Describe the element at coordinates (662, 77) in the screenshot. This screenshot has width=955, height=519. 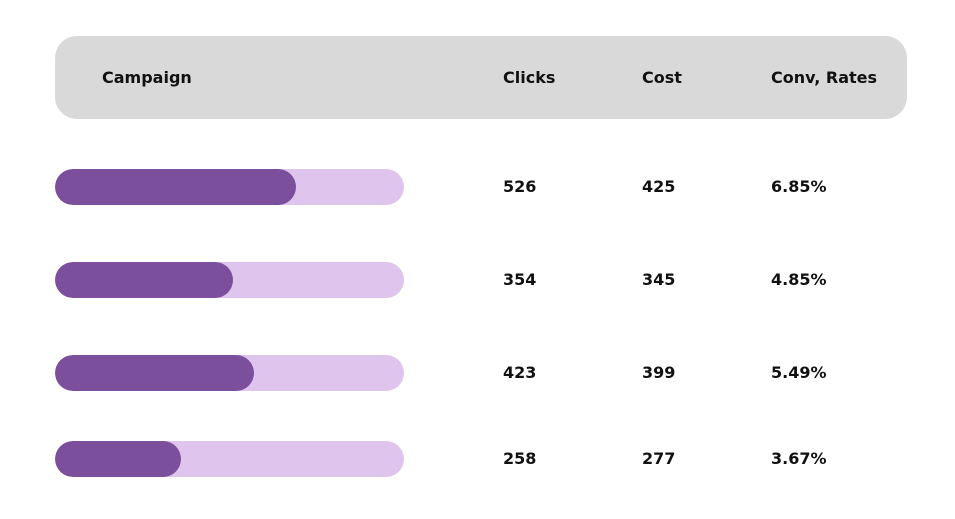
I see `column-header-cost: Cost` at that location.